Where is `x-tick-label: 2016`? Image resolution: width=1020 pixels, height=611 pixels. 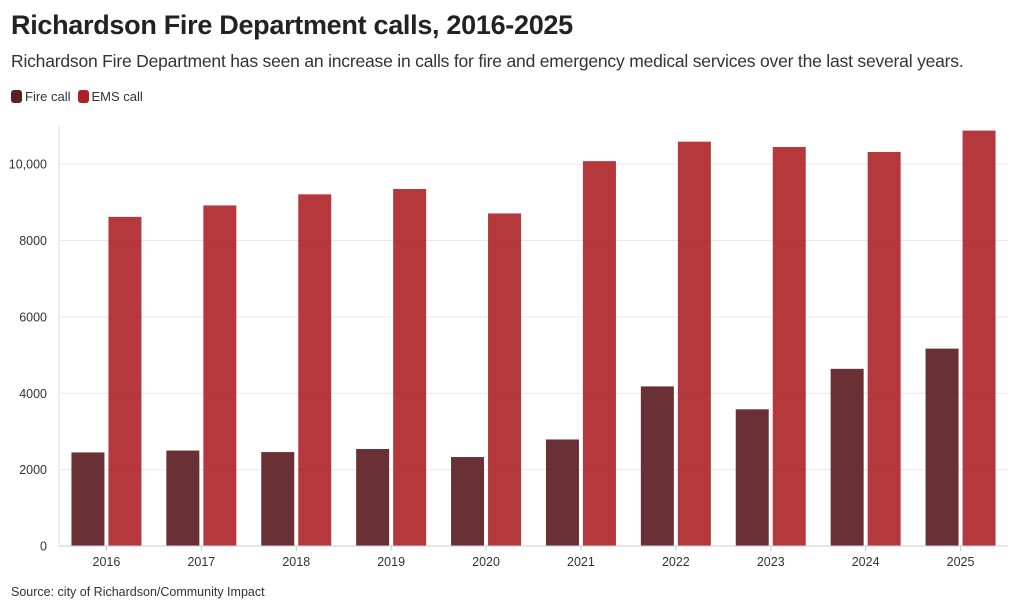 x-tick-label: 2016 is located at coordinates (107, 562).